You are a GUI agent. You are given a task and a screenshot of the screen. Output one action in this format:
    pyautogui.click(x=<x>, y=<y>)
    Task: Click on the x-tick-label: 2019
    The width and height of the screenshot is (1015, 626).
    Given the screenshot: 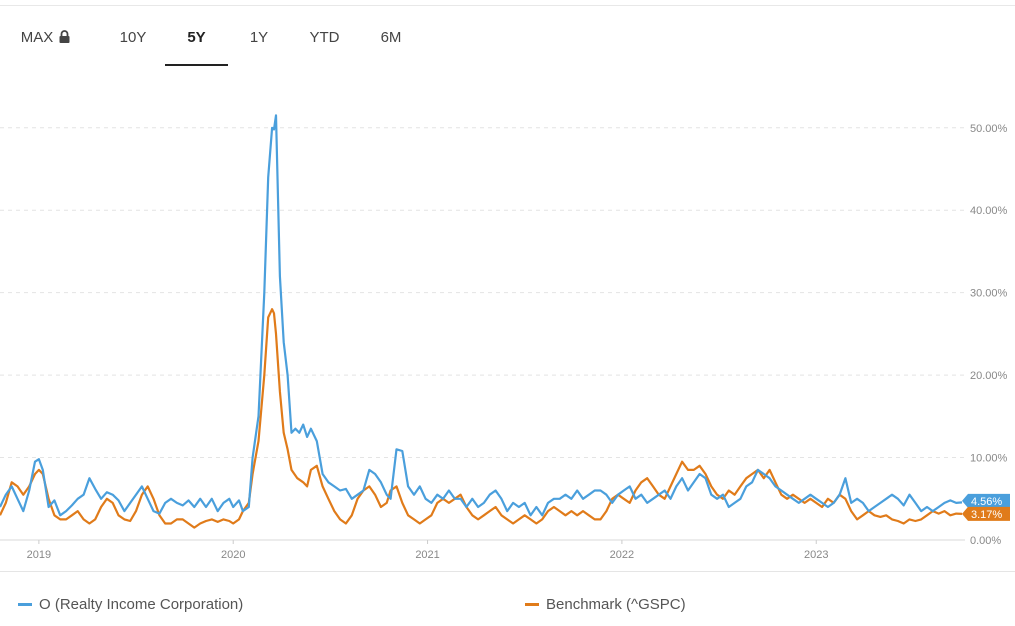 What is the action you would take?
    pyautogui.click(x=39, y=555)
    